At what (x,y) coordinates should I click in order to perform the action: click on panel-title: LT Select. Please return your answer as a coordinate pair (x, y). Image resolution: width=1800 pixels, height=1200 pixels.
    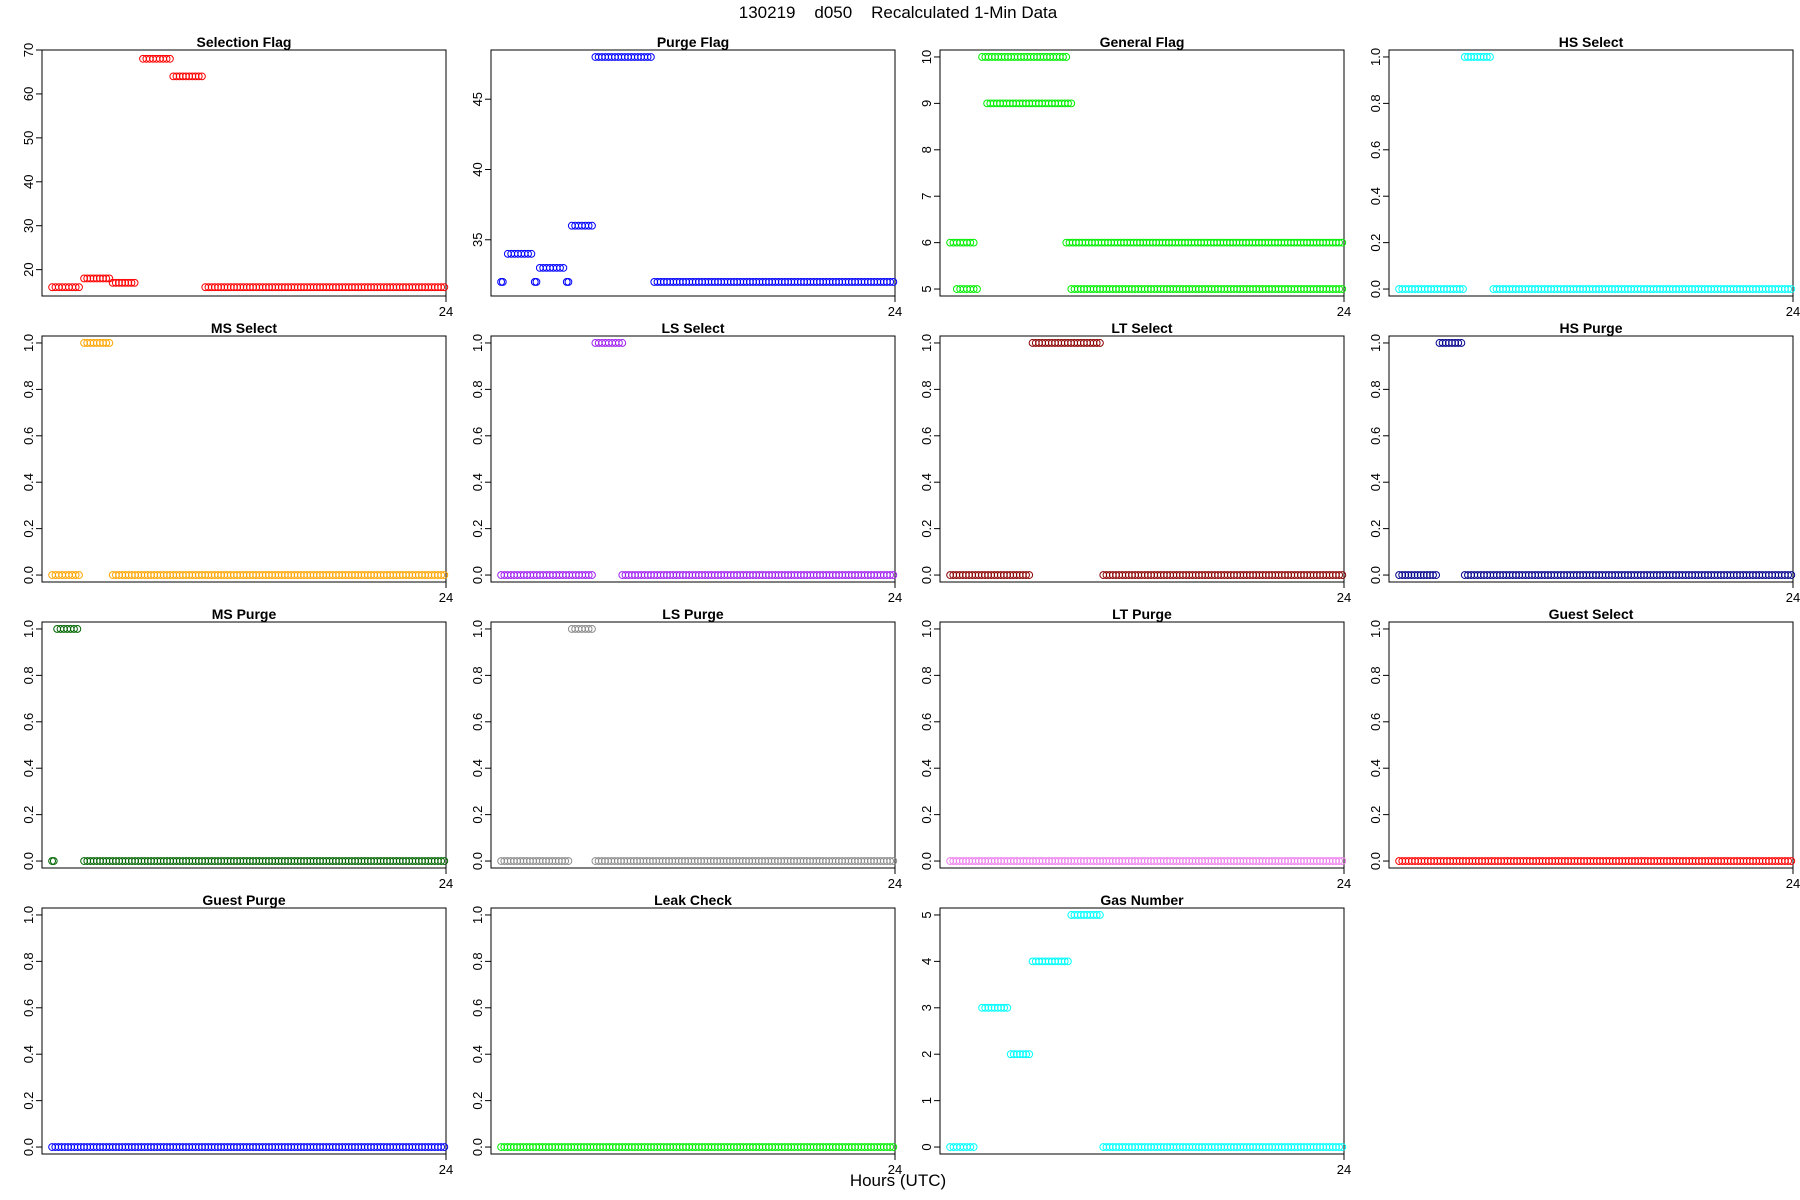
    Looking at the image, I should click on (1142, 328).